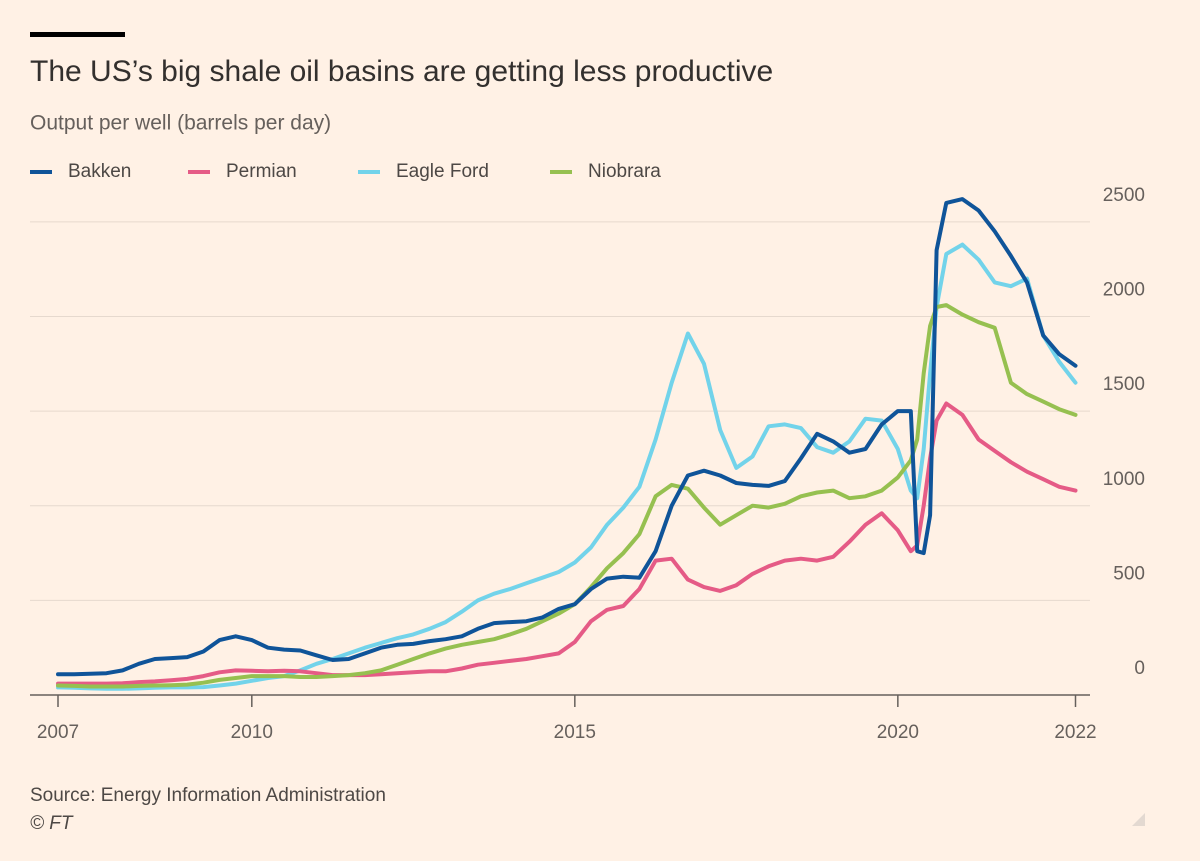 The width and height of the screenshot is (1200, 861). What do you see at coordinates (898, 732) in the screenshot?
I see `x-tick-label: 2020` at bounding box center [898, 732].